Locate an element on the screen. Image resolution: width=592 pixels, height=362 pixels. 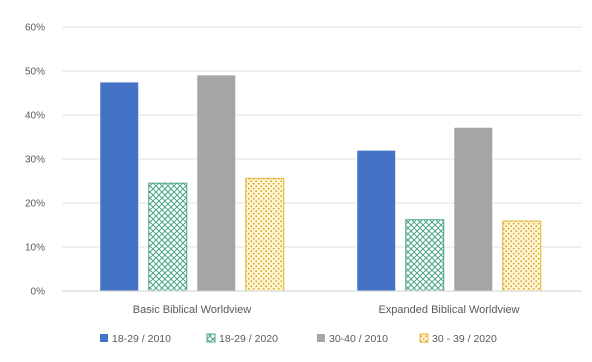
legend-label: 18-29 / 2020 is located at coordinates (248, 339).